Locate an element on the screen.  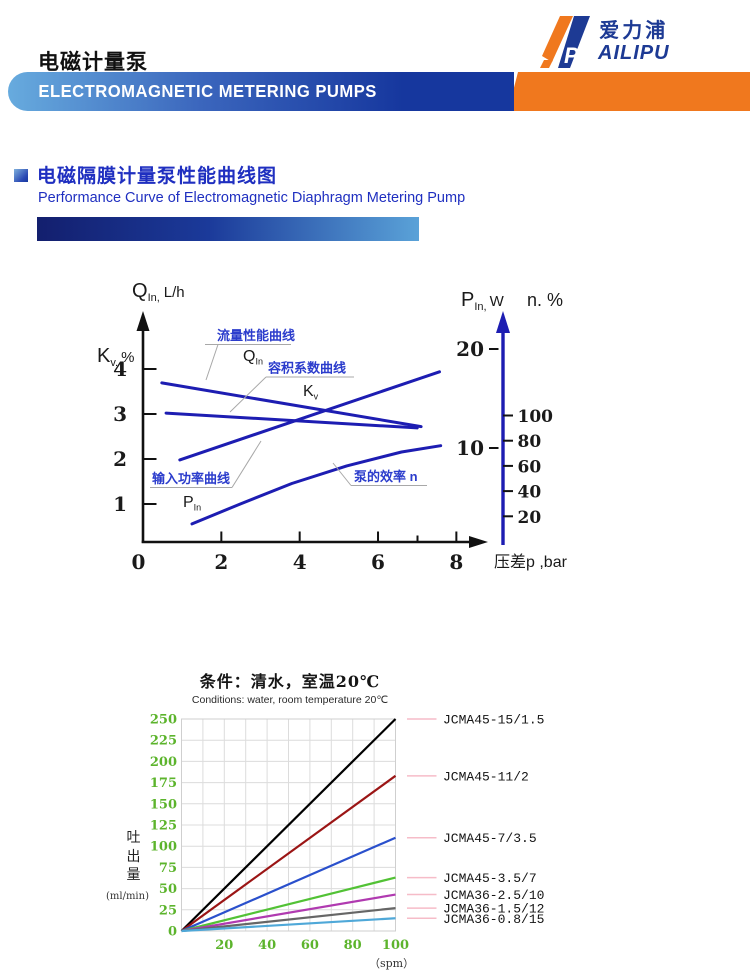
svg-text: P is located at coordinates (571, 55).